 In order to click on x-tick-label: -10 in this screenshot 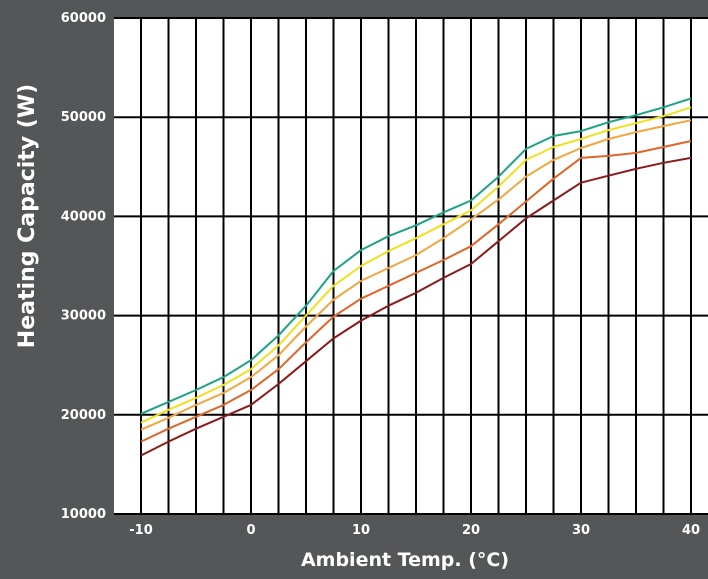, I will do `click(141, 530)`.